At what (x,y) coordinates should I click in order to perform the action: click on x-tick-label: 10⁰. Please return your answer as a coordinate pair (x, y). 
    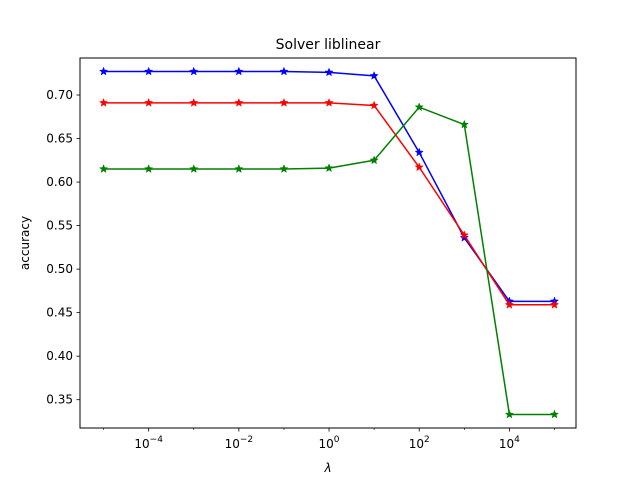
    Looking at the image, I should click on (329, 443).